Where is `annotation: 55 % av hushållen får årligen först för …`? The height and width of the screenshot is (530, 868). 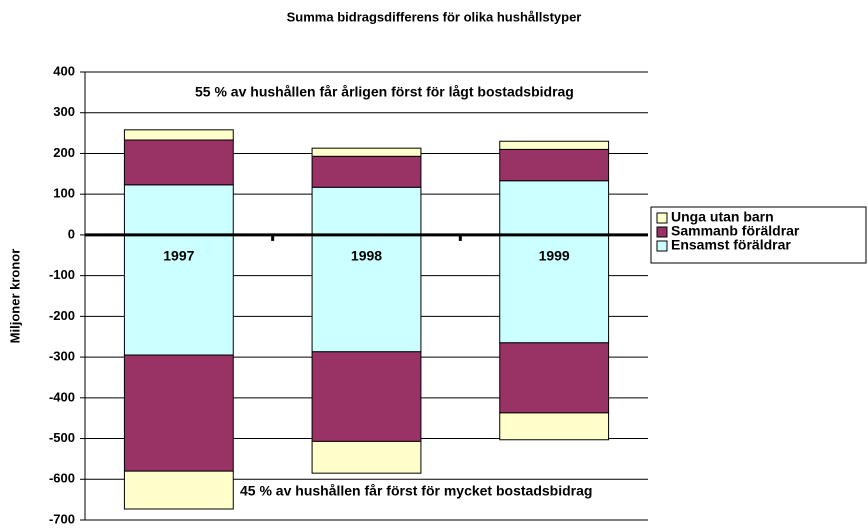 annotation: 55 % av hushållen får årligen först för … is located at coordinates (384, 92).